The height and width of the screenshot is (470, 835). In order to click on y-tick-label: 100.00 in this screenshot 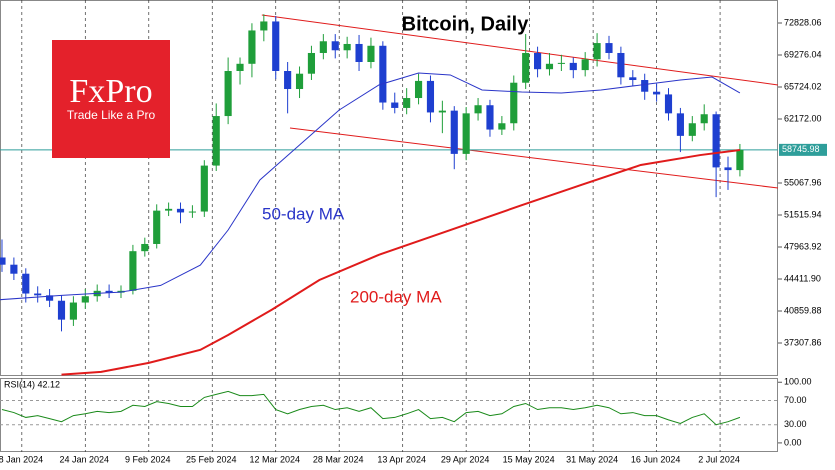, I will do `click(798, 382)`.